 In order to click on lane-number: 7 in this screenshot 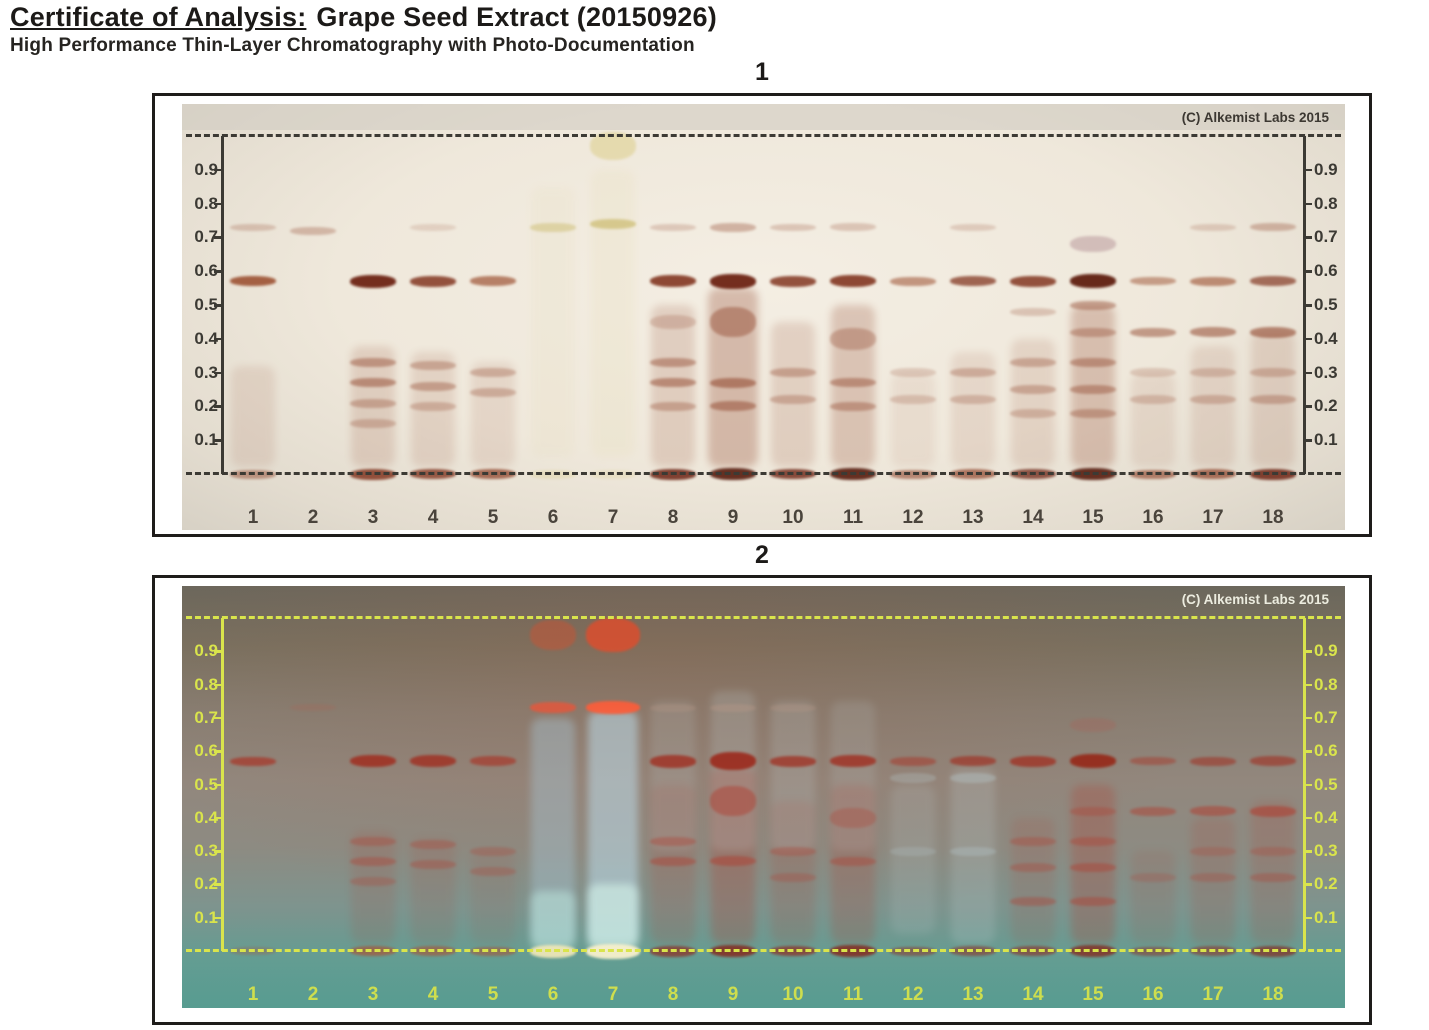, I will do `click(613, 517)`.